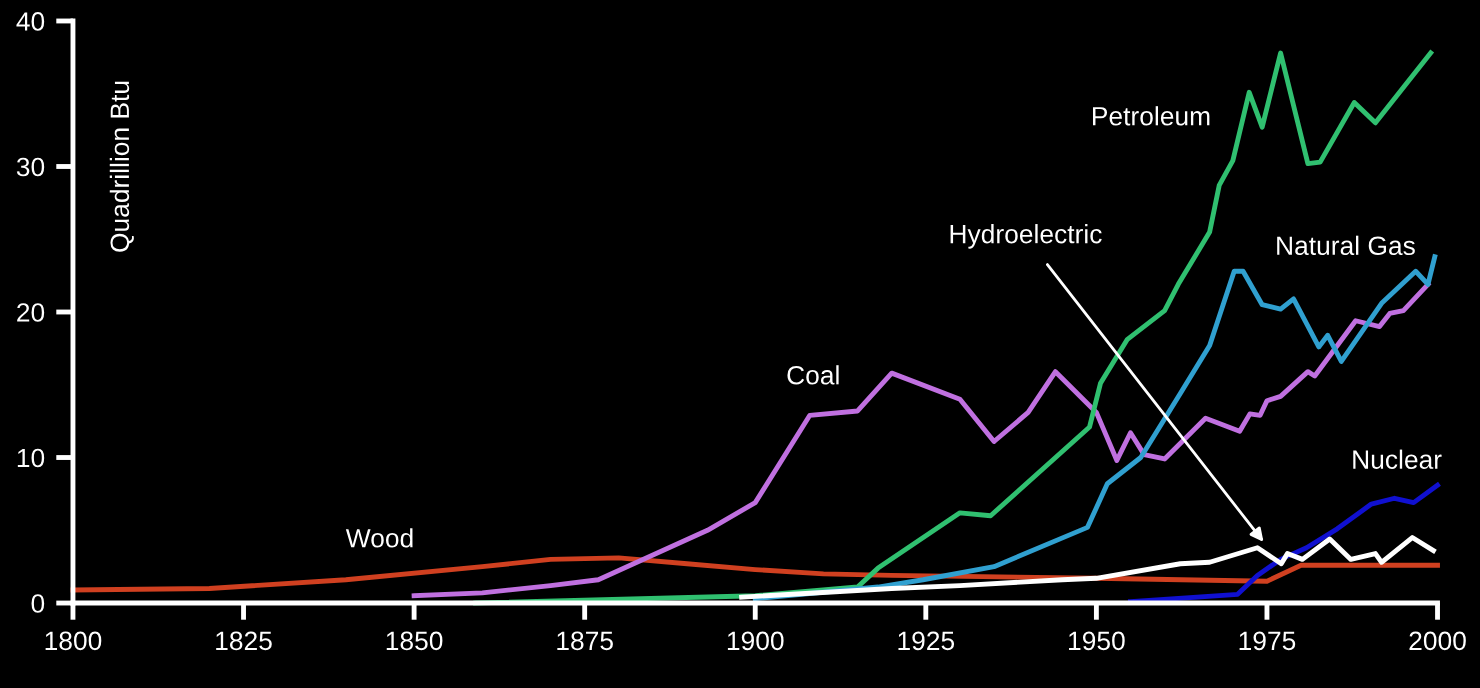 The width and height of the screenshot is (1480, 688). Describe the element at coordinates (926, 641) in the screenshot. I see `x-tick-label: 1925` at that location.